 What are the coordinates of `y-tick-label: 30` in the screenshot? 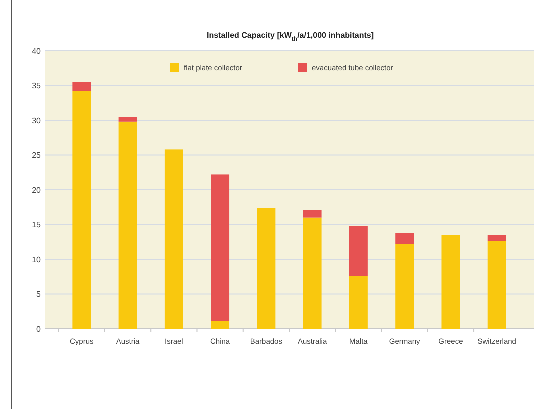 It's located at (37, 121).